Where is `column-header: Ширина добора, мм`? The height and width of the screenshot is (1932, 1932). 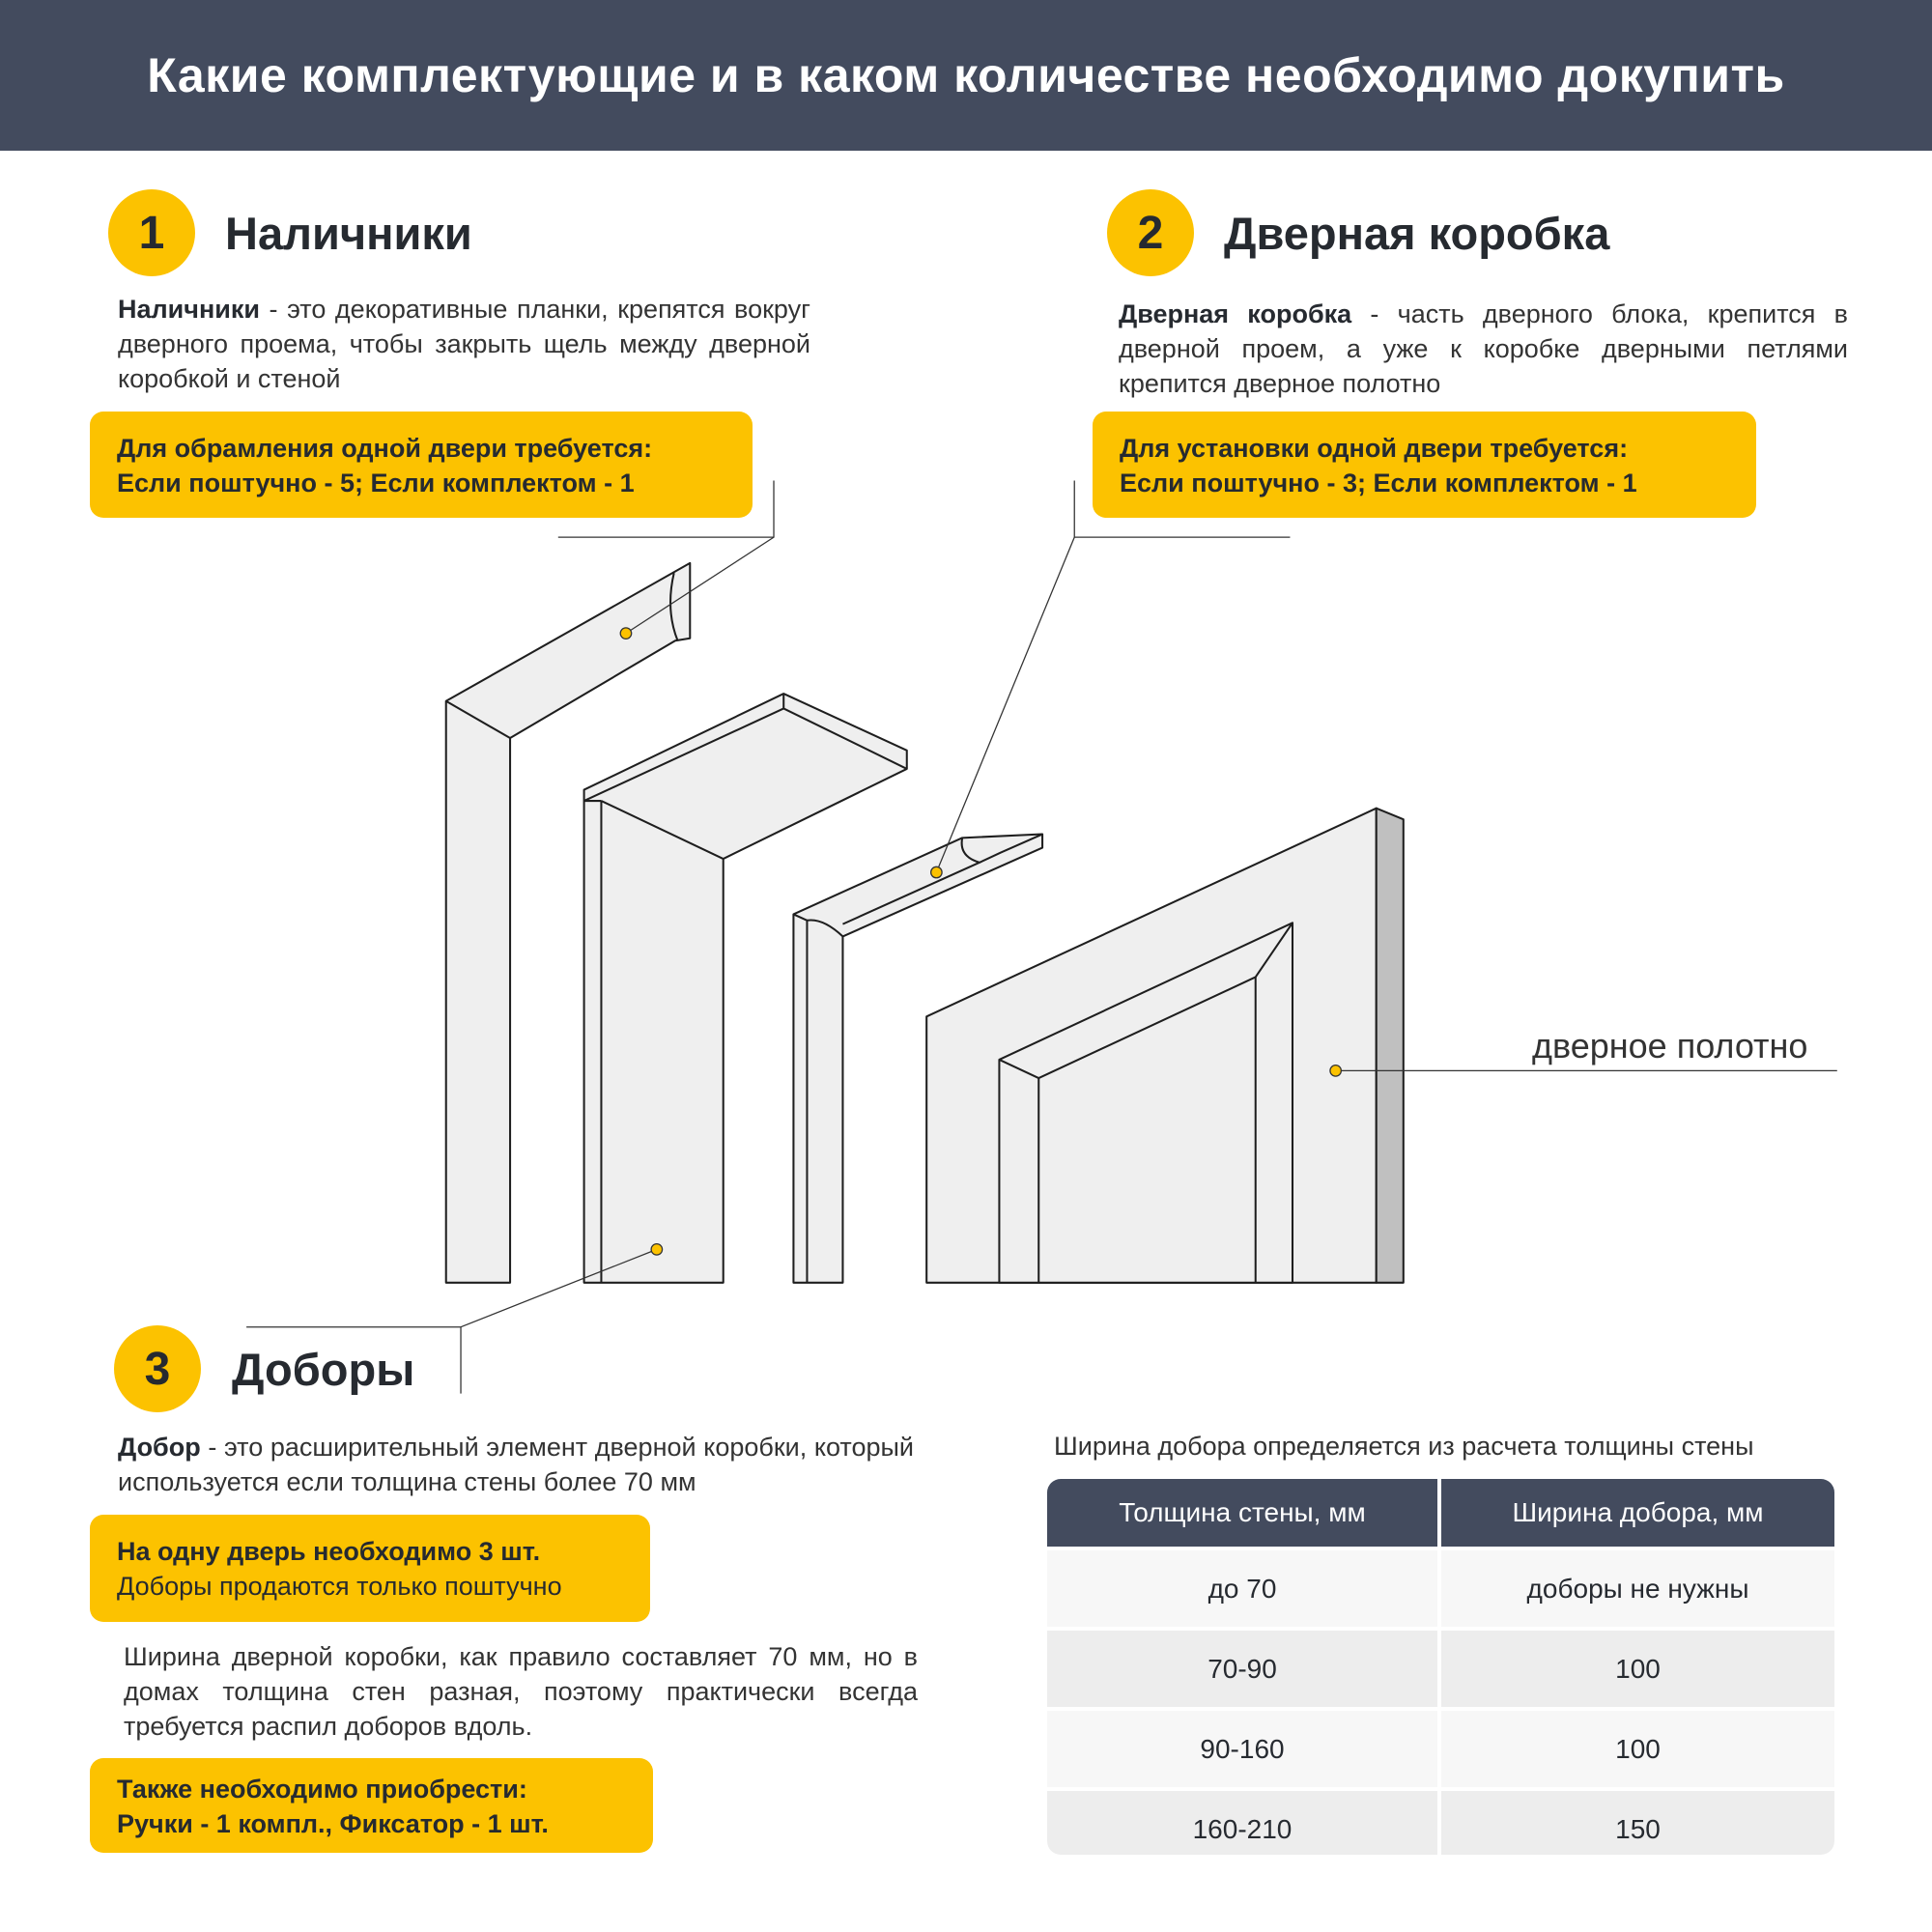 column-header: Ширина добора, мм is located at coordinates (1637, 1513).